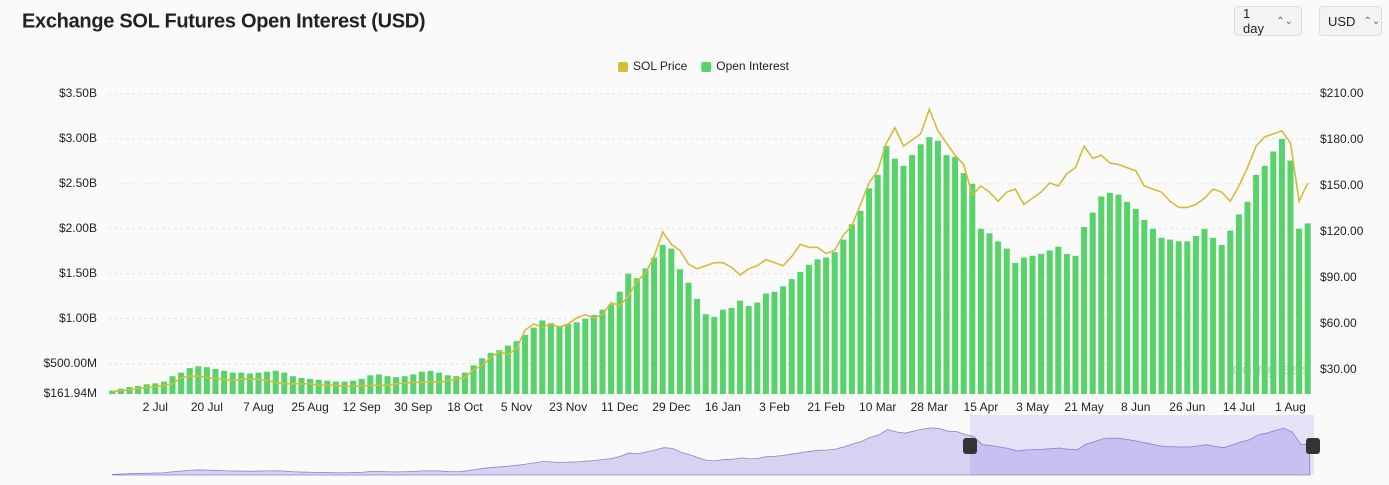 Image resolution: width=1389 pixels, height=485 pixels. I want to click on y-tick-label: $2.00B, so click(78, 228).